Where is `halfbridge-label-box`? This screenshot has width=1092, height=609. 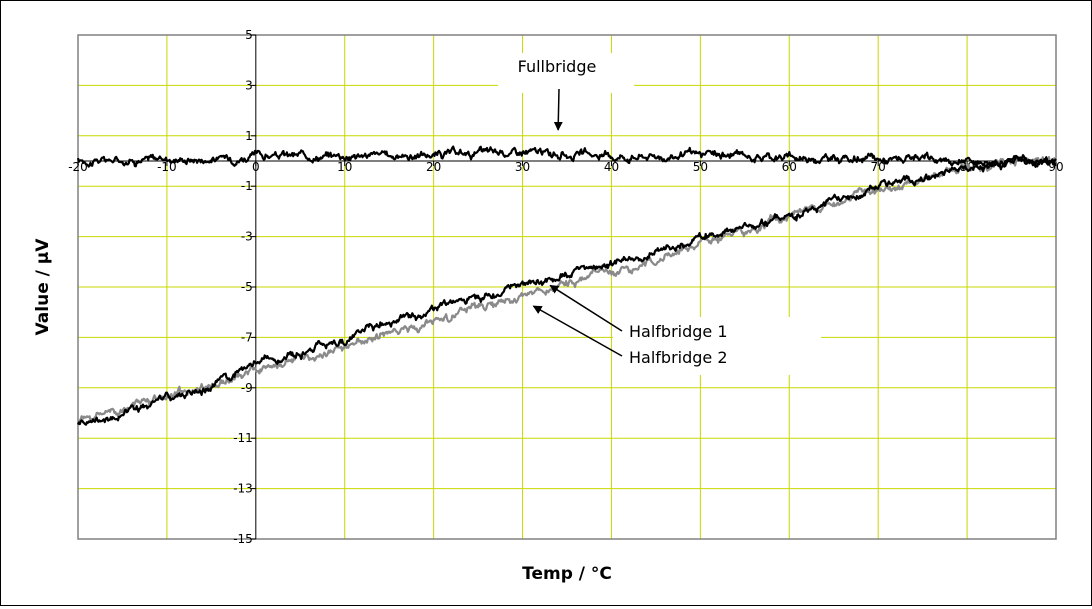
halfbridge-label-box is located at coordinates (717, 346).